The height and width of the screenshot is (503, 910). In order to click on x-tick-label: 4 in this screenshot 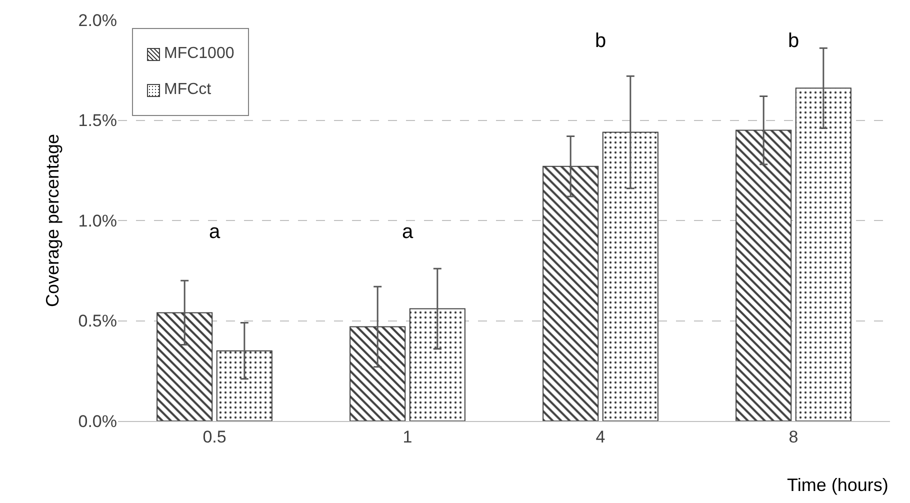, I will do `click(601, 436)`.